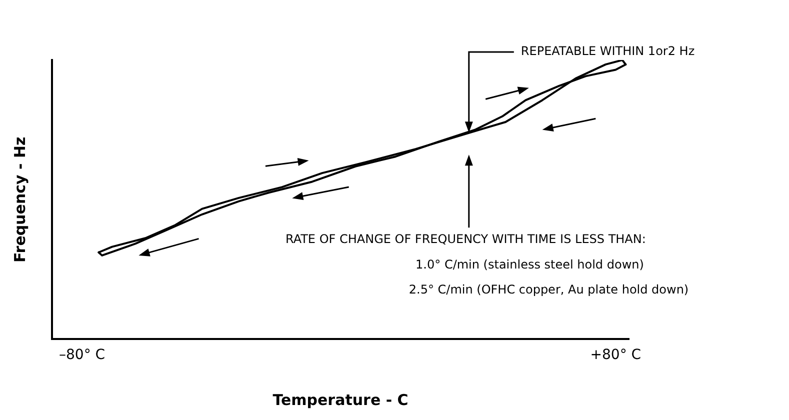  What do you see at coordinates (607, 51) in the screenshot?
I see `annotation: REPEATABLE WITHIN 1or2 Hz` at bounding box center [607, 51].